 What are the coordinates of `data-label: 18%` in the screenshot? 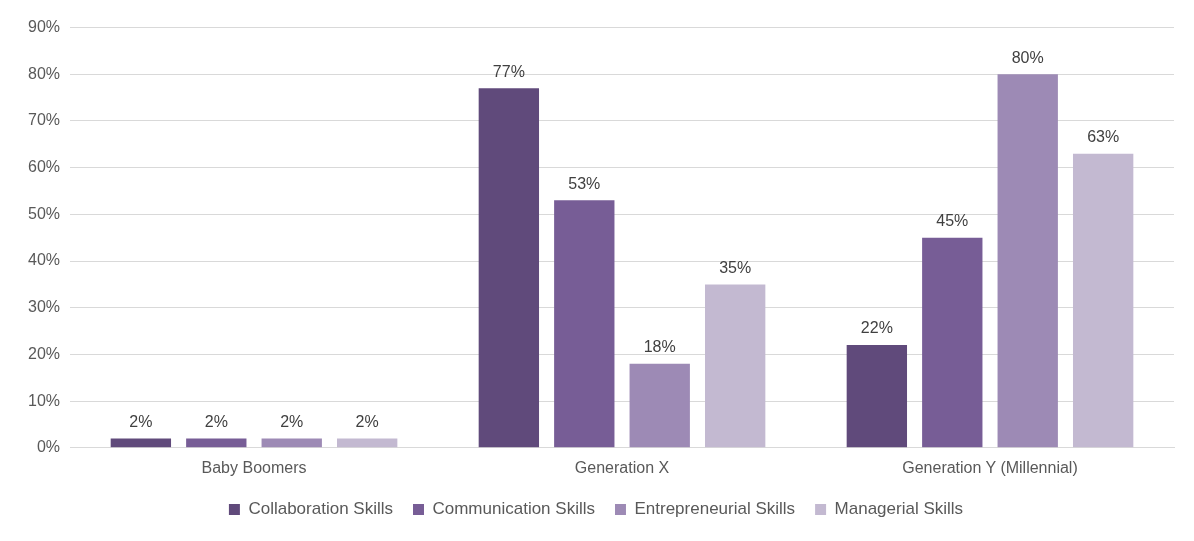 It's located at (659, 347).